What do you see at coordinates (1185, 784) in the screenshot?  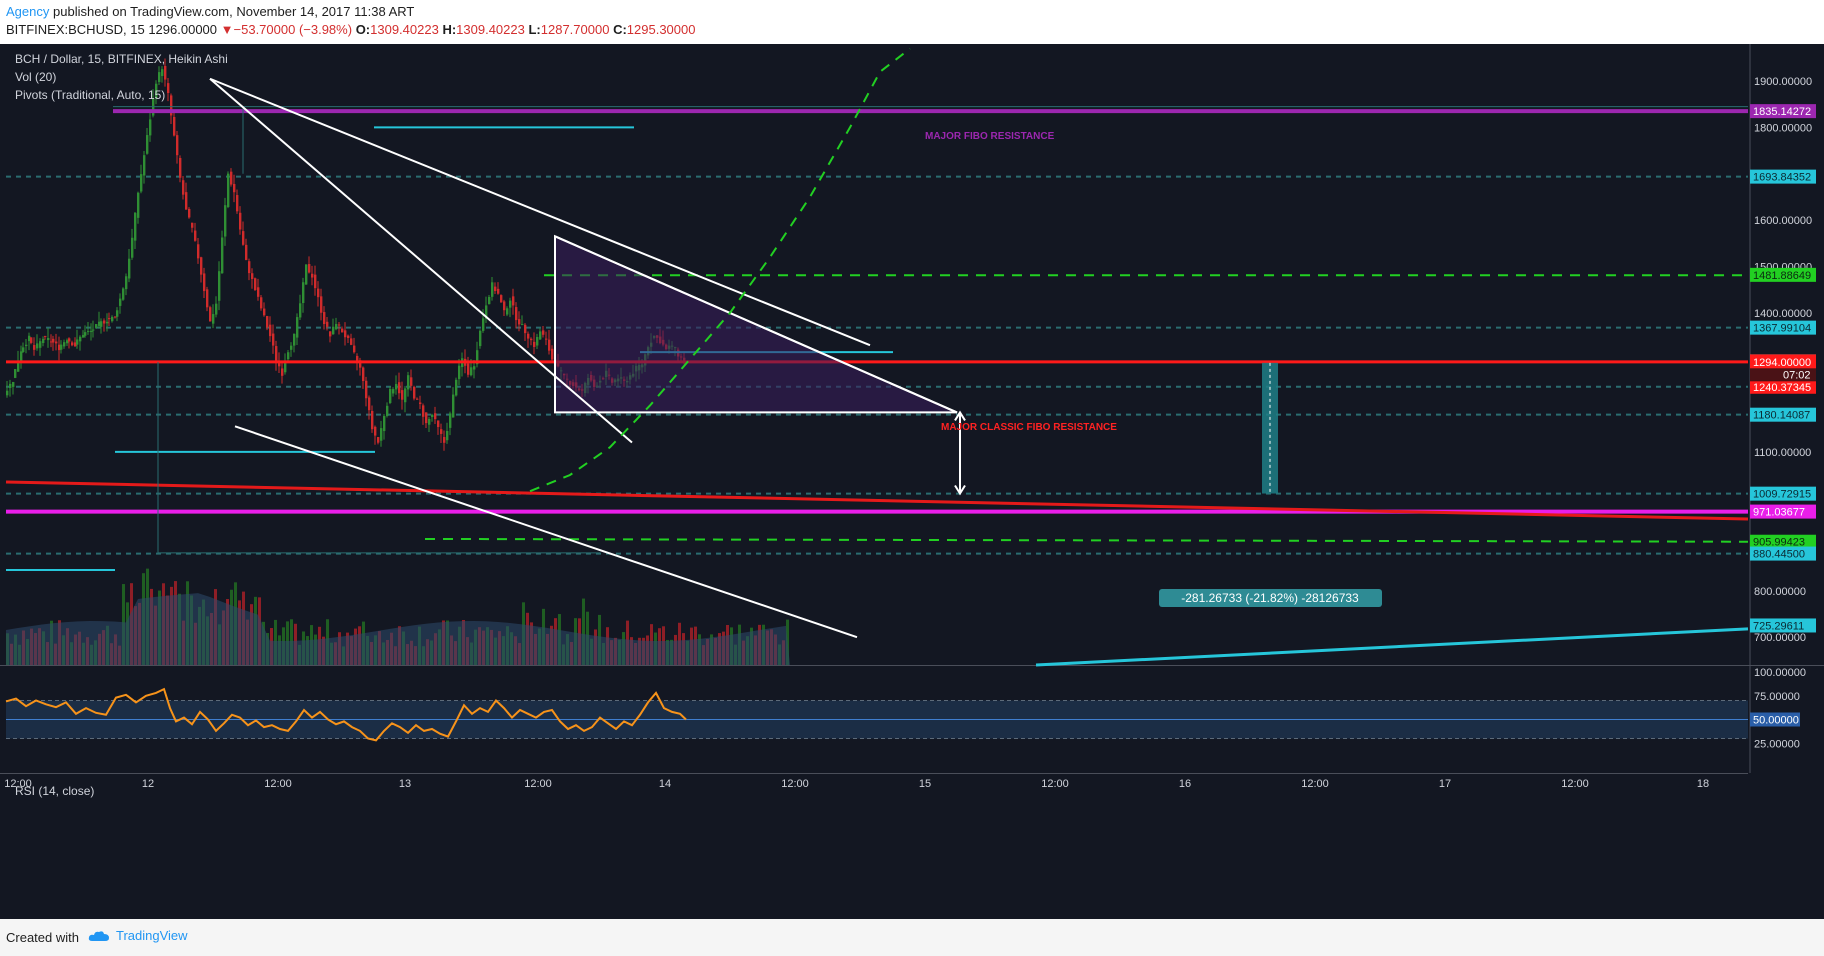 I see `time-tick-label: 16` at bounding box center [1185, 784].